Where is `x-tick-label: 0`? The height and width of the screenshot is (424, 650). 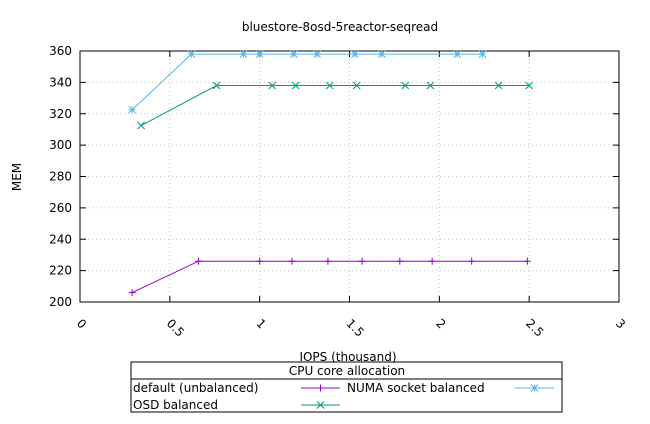
x-tick-label: 0 is located at coordinates (81, 323).